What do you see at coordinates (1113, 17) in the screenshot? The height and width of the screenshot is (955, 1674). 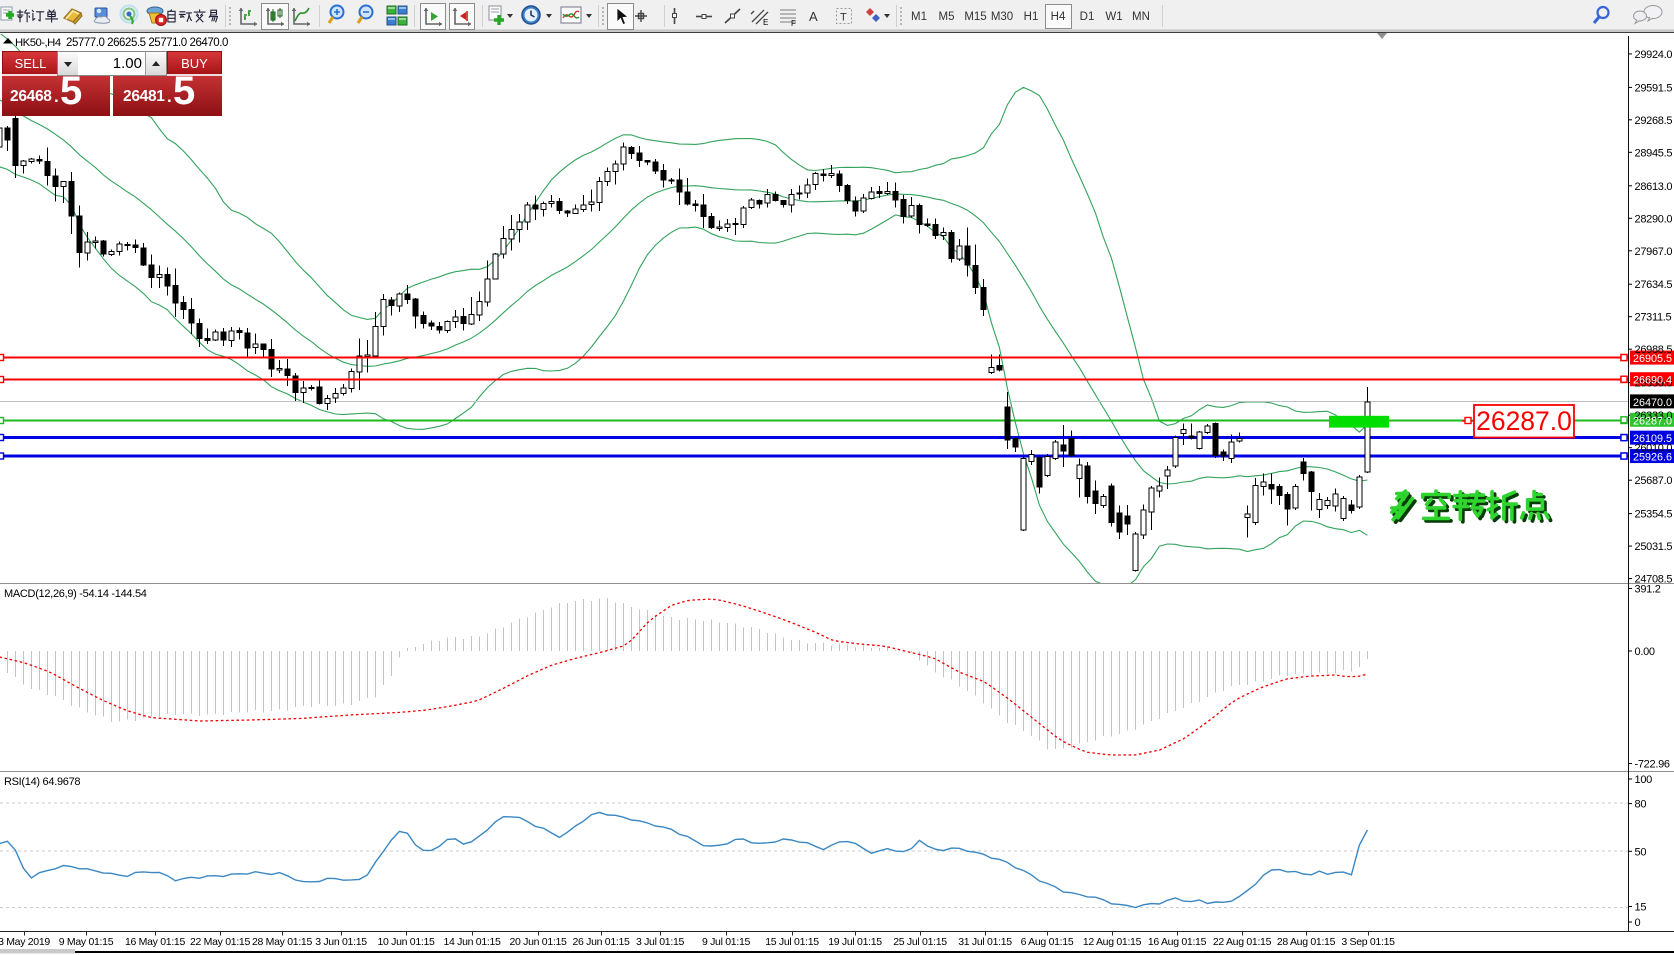 I see `svg-text: W1` at bounding box center [1113, 17].